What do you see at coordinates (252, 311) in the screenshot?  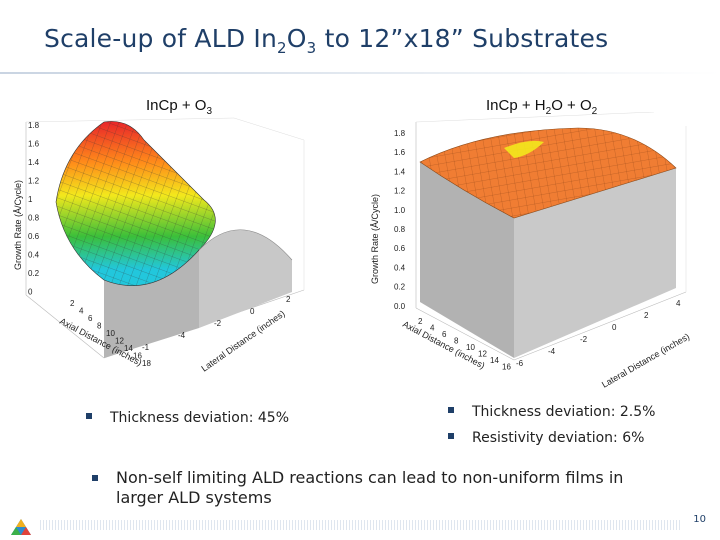 I see `left-lateral-tick: 0` at bounding box center [252, 311].